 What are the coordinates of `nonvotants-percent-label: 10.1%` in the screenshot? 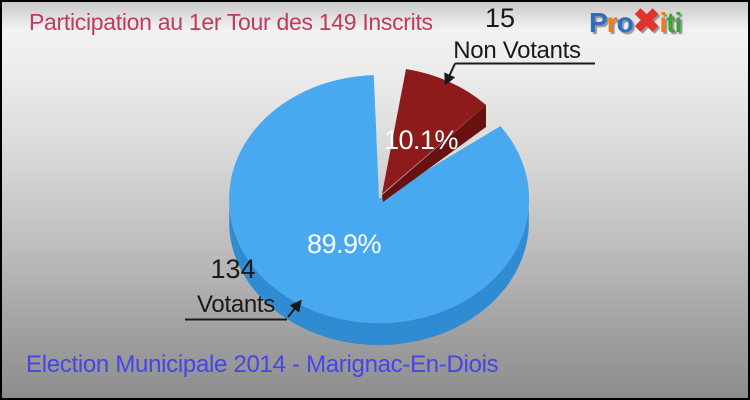 It's located at (421, 140).